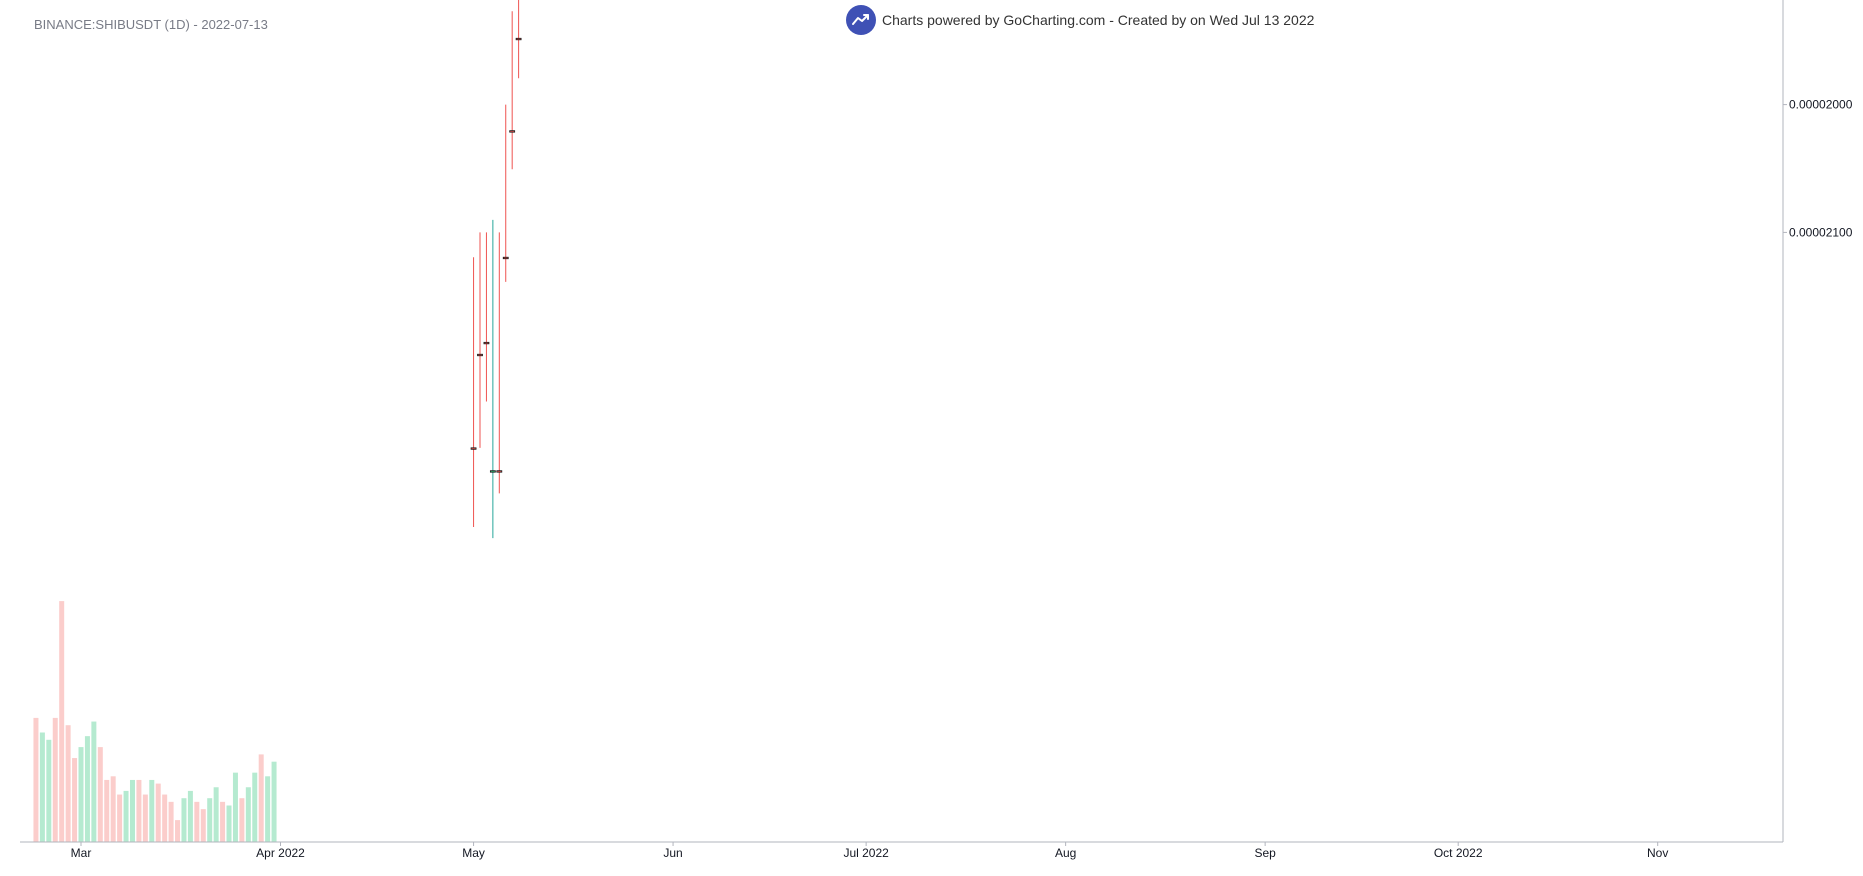 The height and width of the screenshot is (876, 1863). Describe the element at coordinates (1458, 853) in the screenshot. I see `x-tick-label: Oct 2022` at that location.